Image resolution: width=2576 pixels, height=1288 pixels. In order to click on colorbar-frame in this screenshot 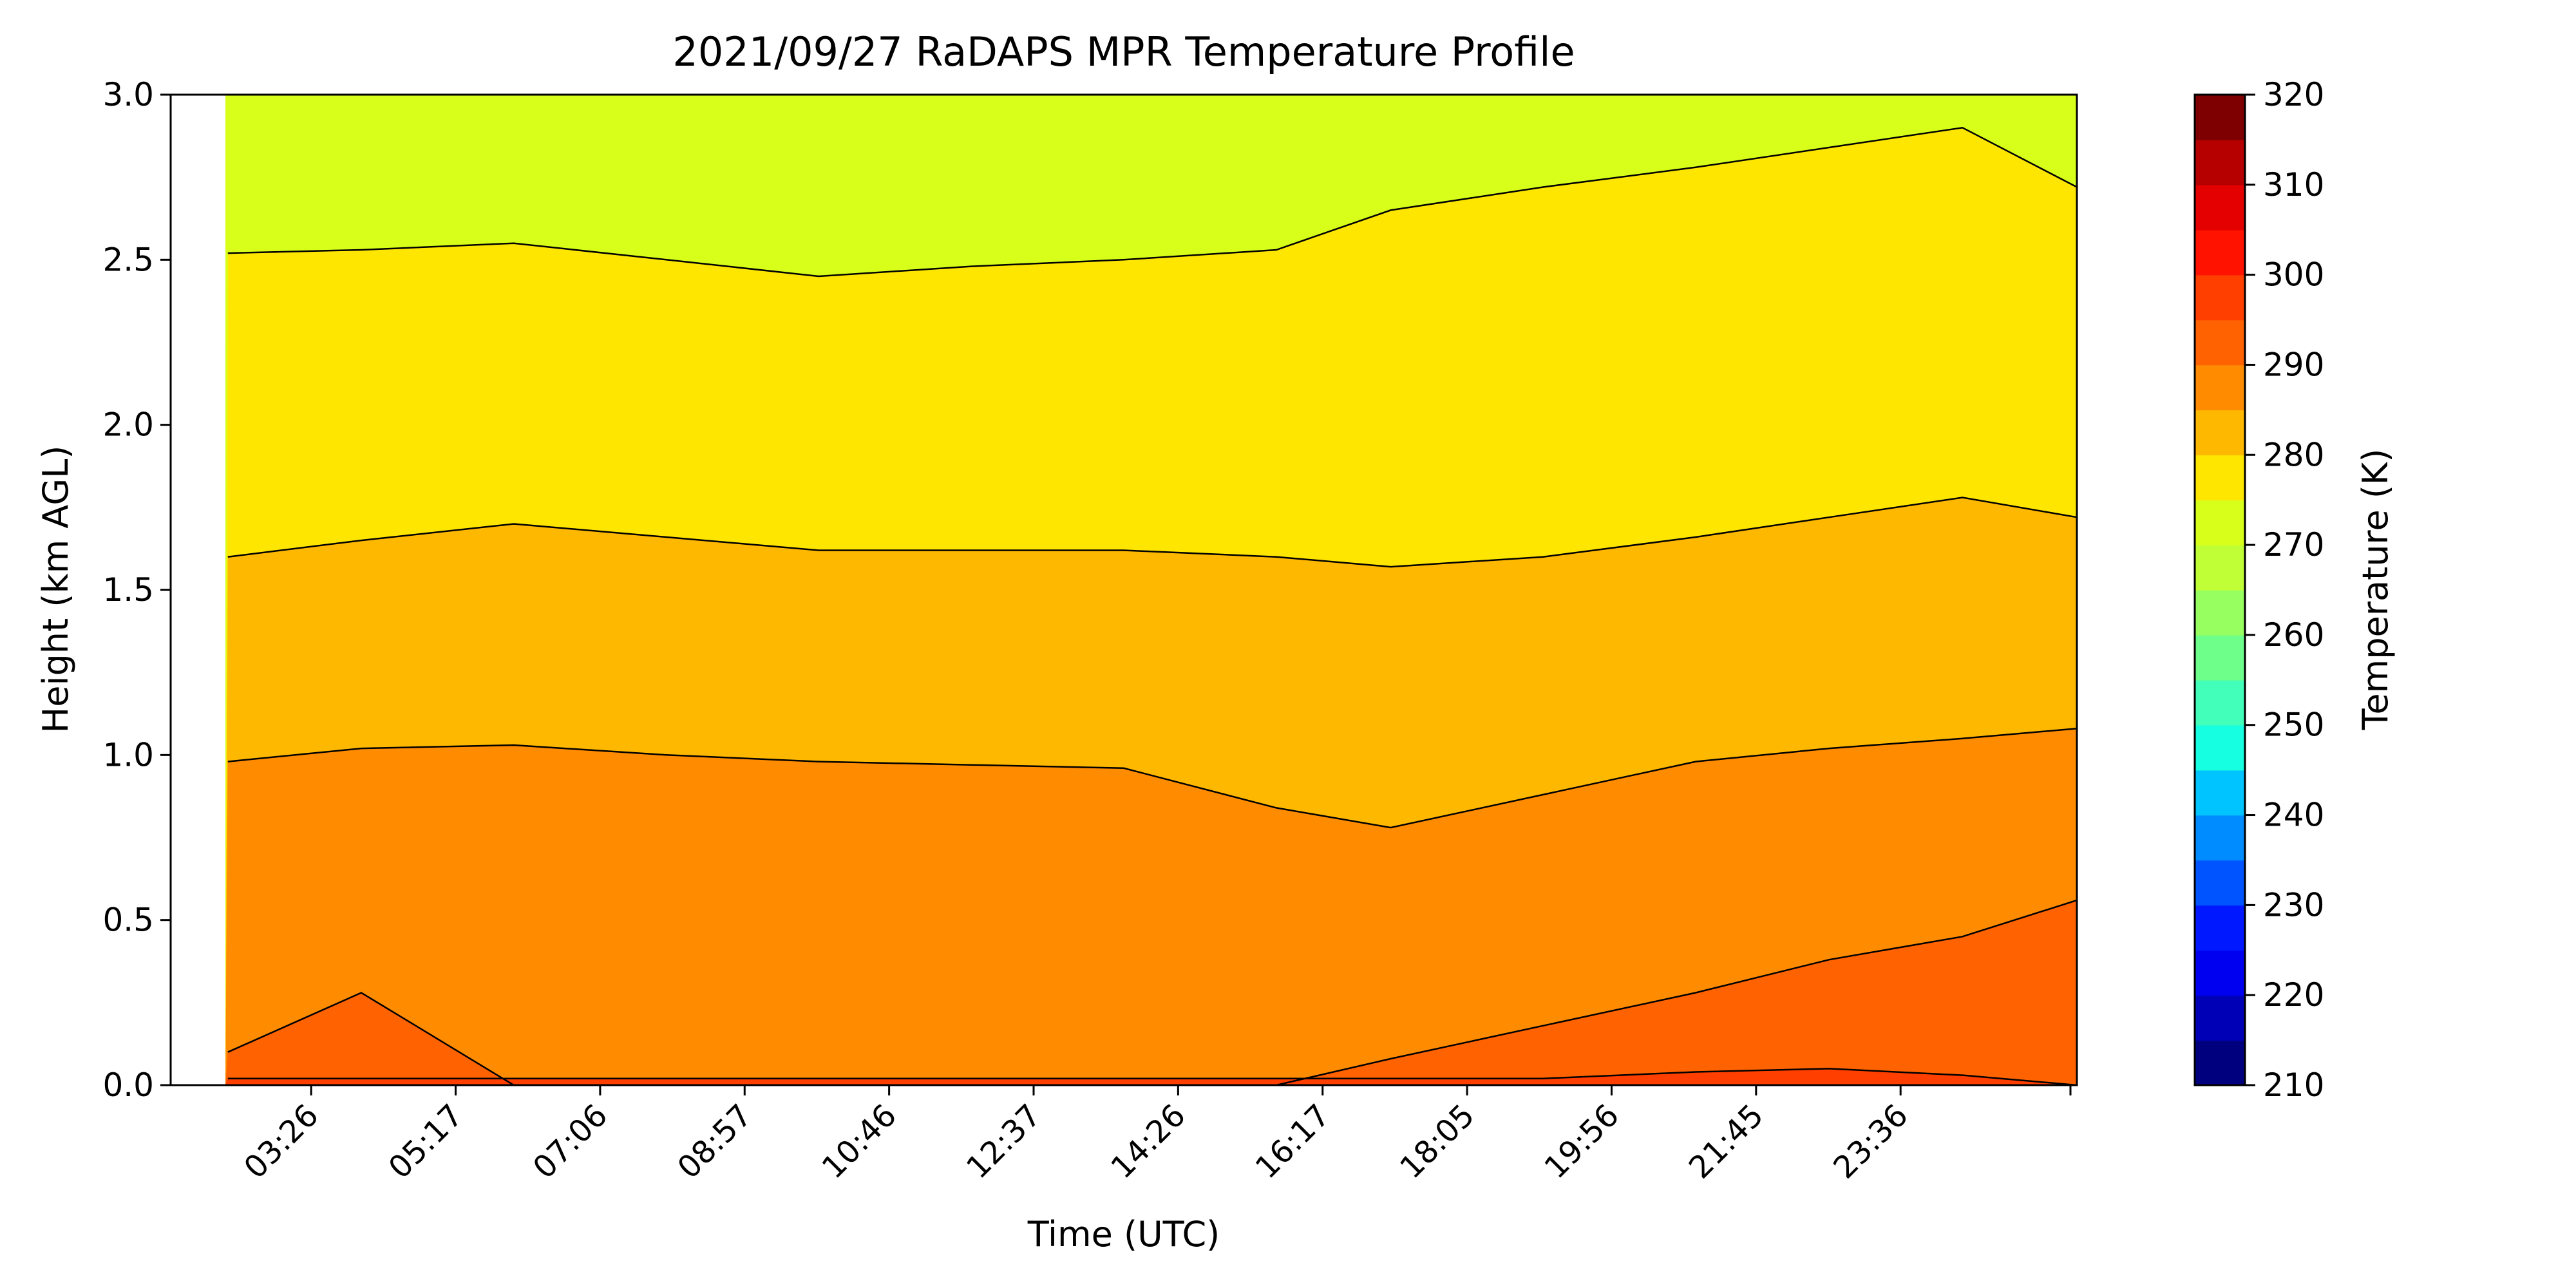, I will do `click(2219, 589)`.